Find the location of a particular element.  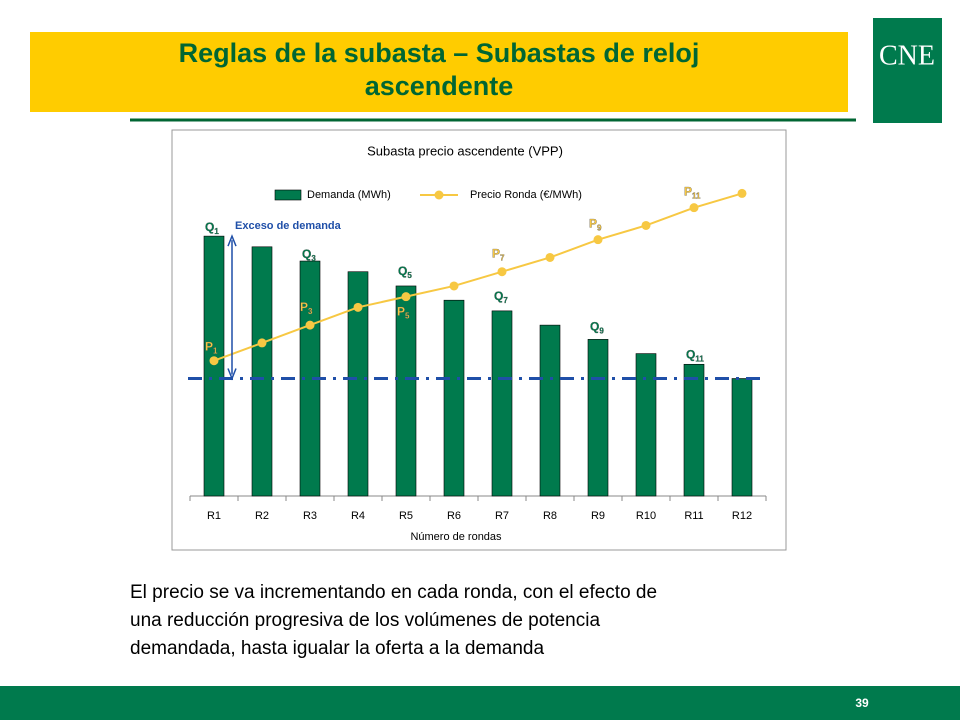

title-box is located at coordinates (439, 72).